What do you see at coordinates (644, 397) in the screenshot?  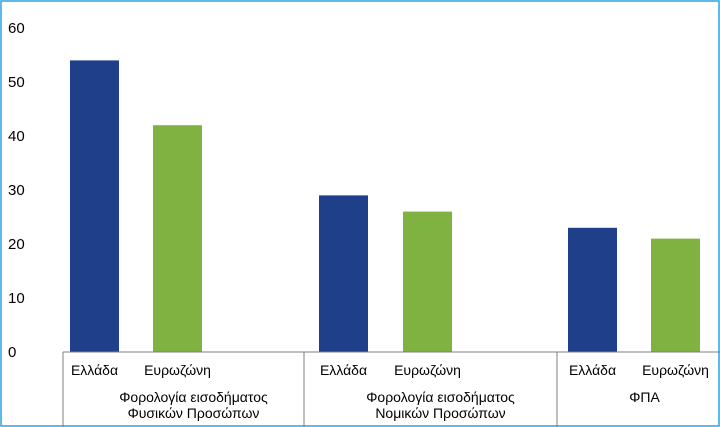 I see `category-label: ΦΠΑ` at bounding box center [644, 397].